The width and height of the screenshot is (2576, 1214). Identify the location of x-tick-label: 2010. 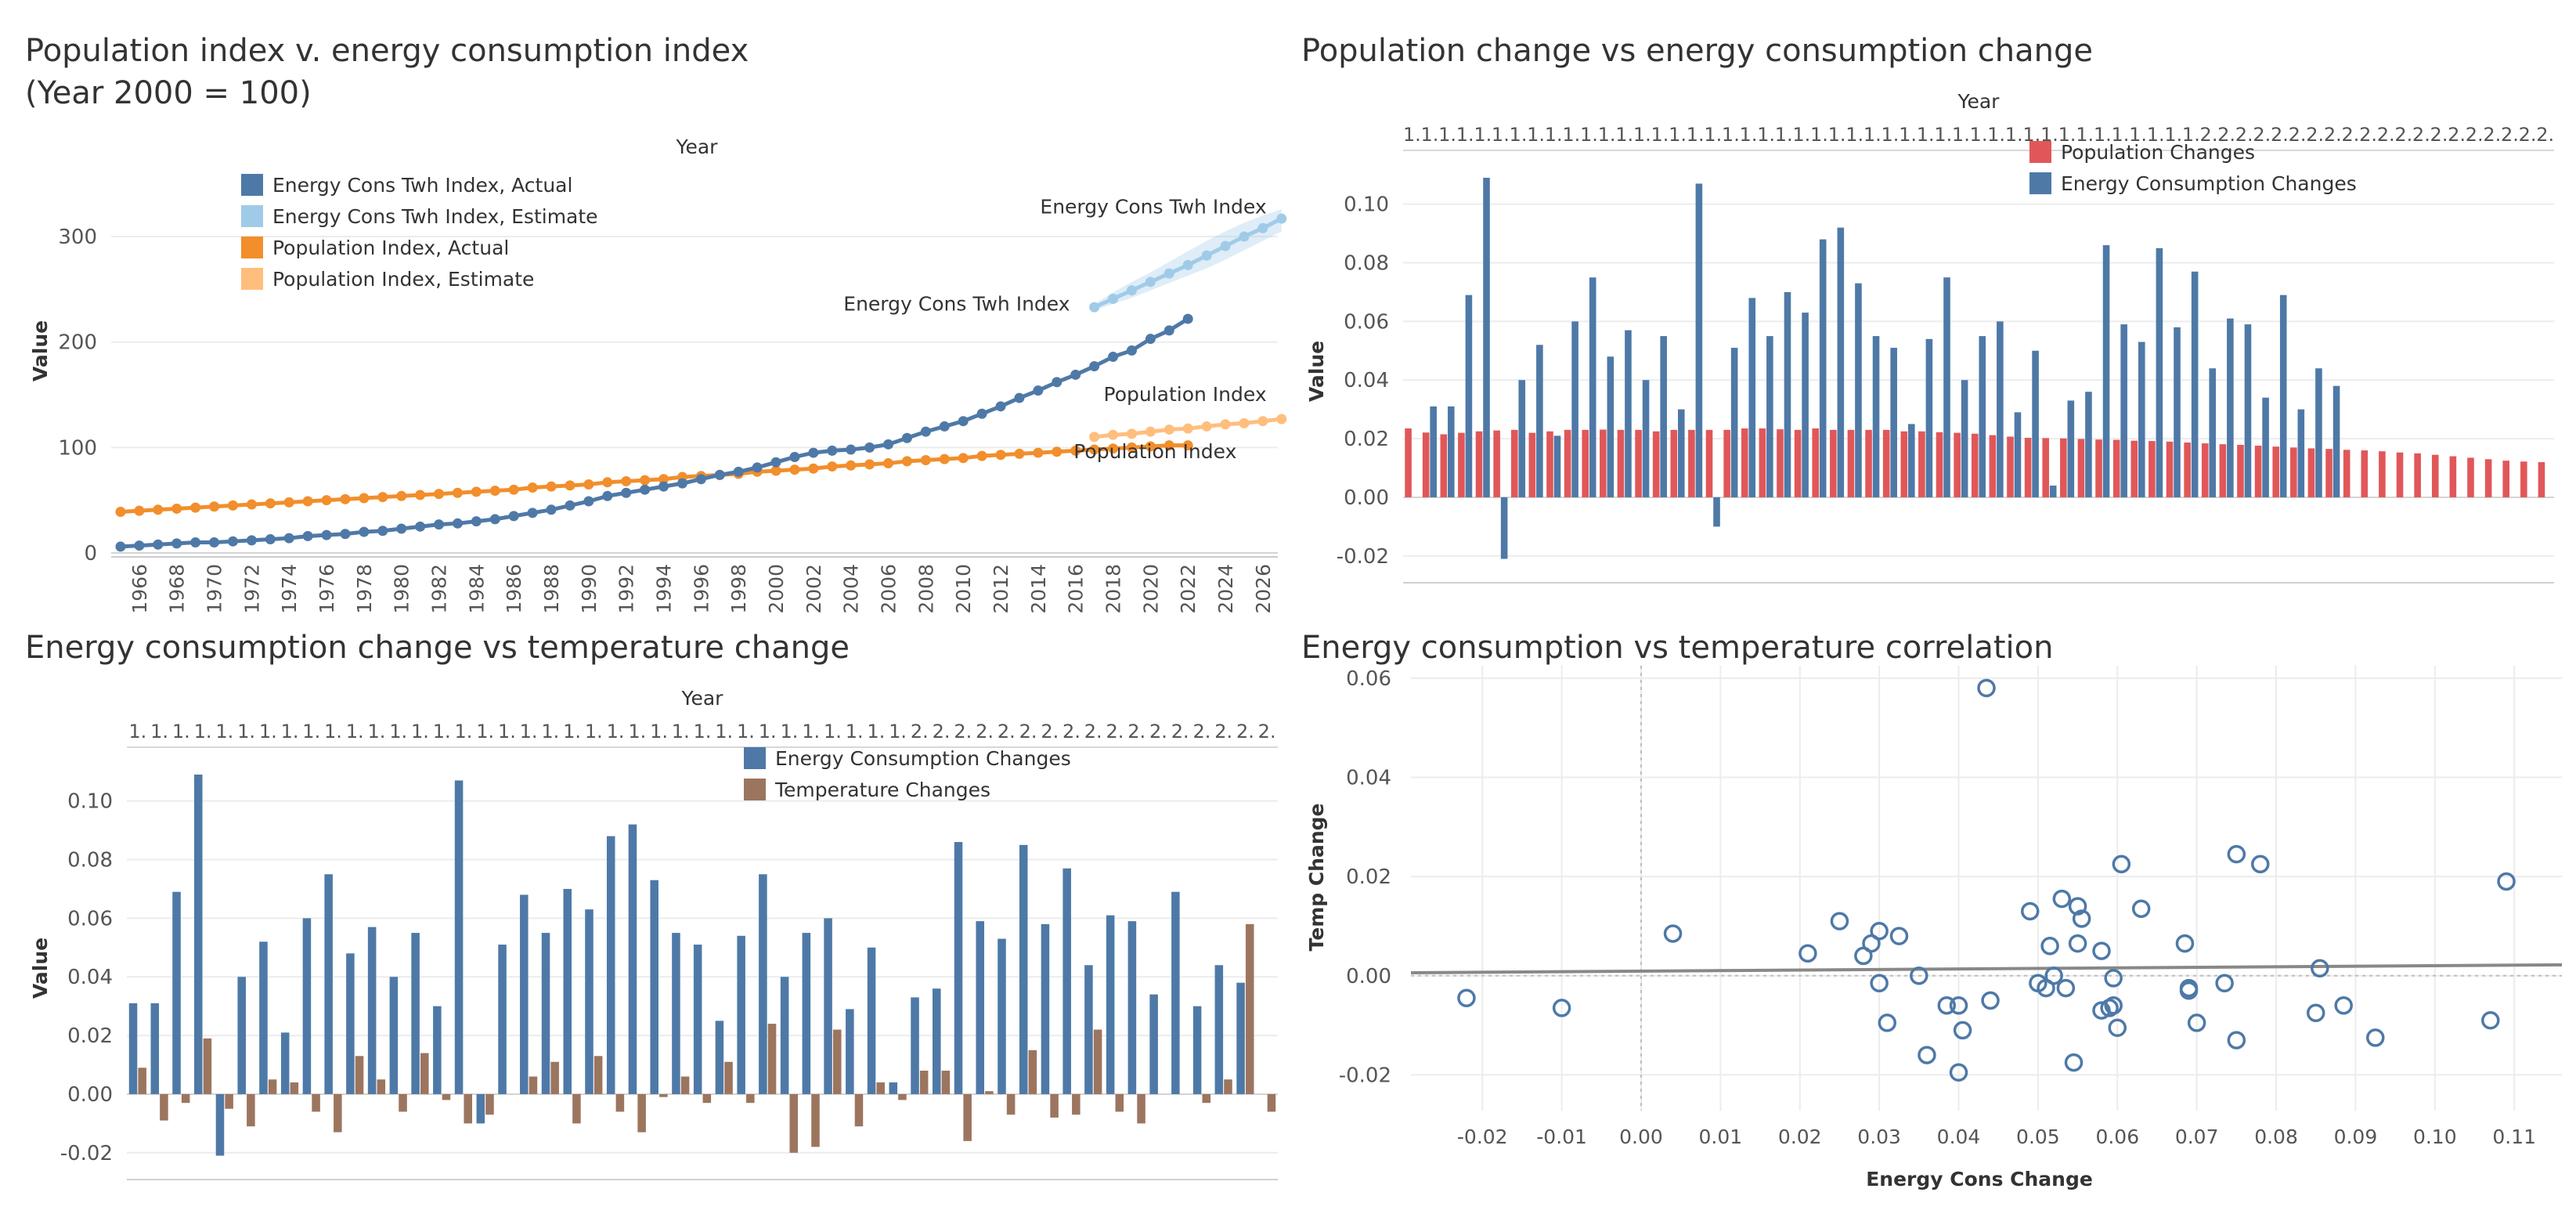
(963, 589).